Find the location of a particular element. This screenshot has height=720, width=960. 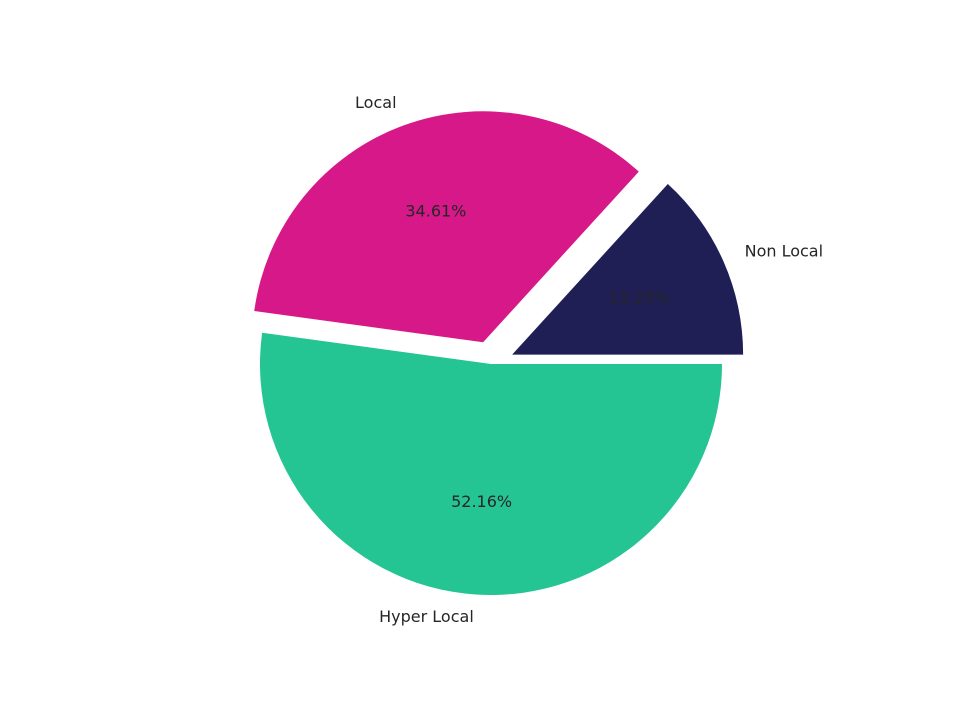

slice-percent-local: 34.61% is located at coordinates (435, 210).